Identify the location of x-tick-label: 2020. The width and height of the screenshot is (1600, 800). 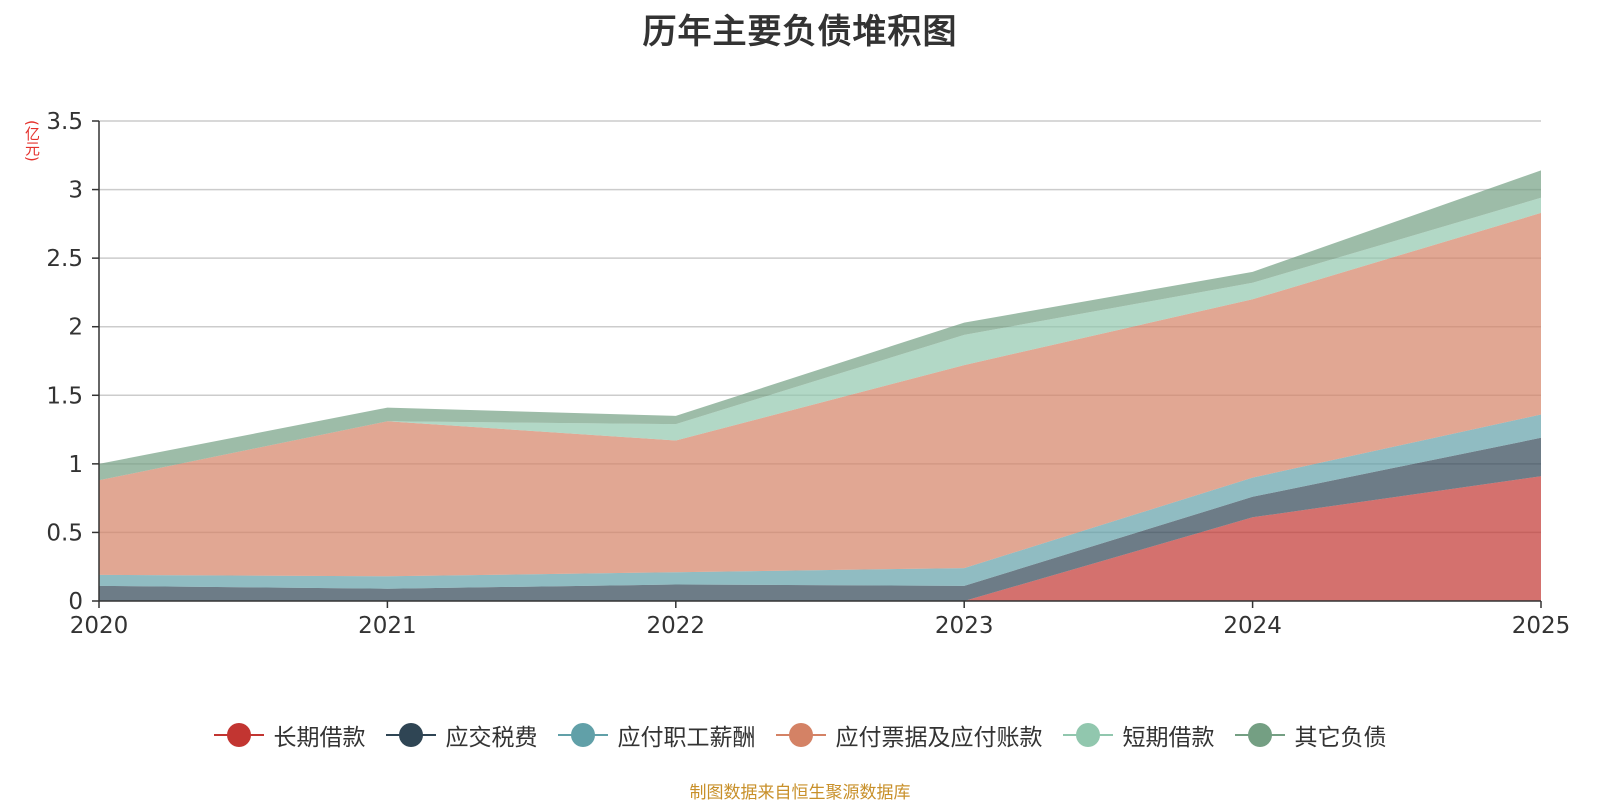
(99, 626).